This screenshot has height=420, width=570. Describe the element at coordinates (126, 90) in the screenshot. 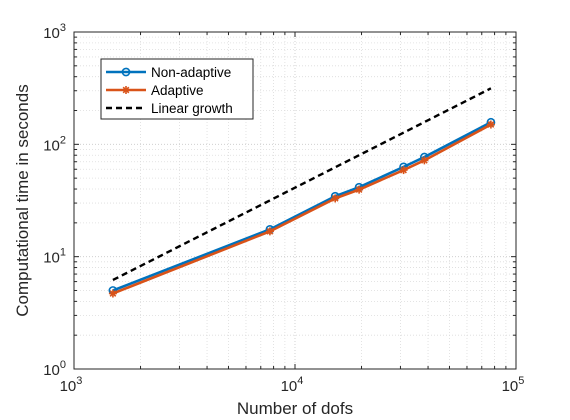

I see `legend-marker-adaptive` at that location.